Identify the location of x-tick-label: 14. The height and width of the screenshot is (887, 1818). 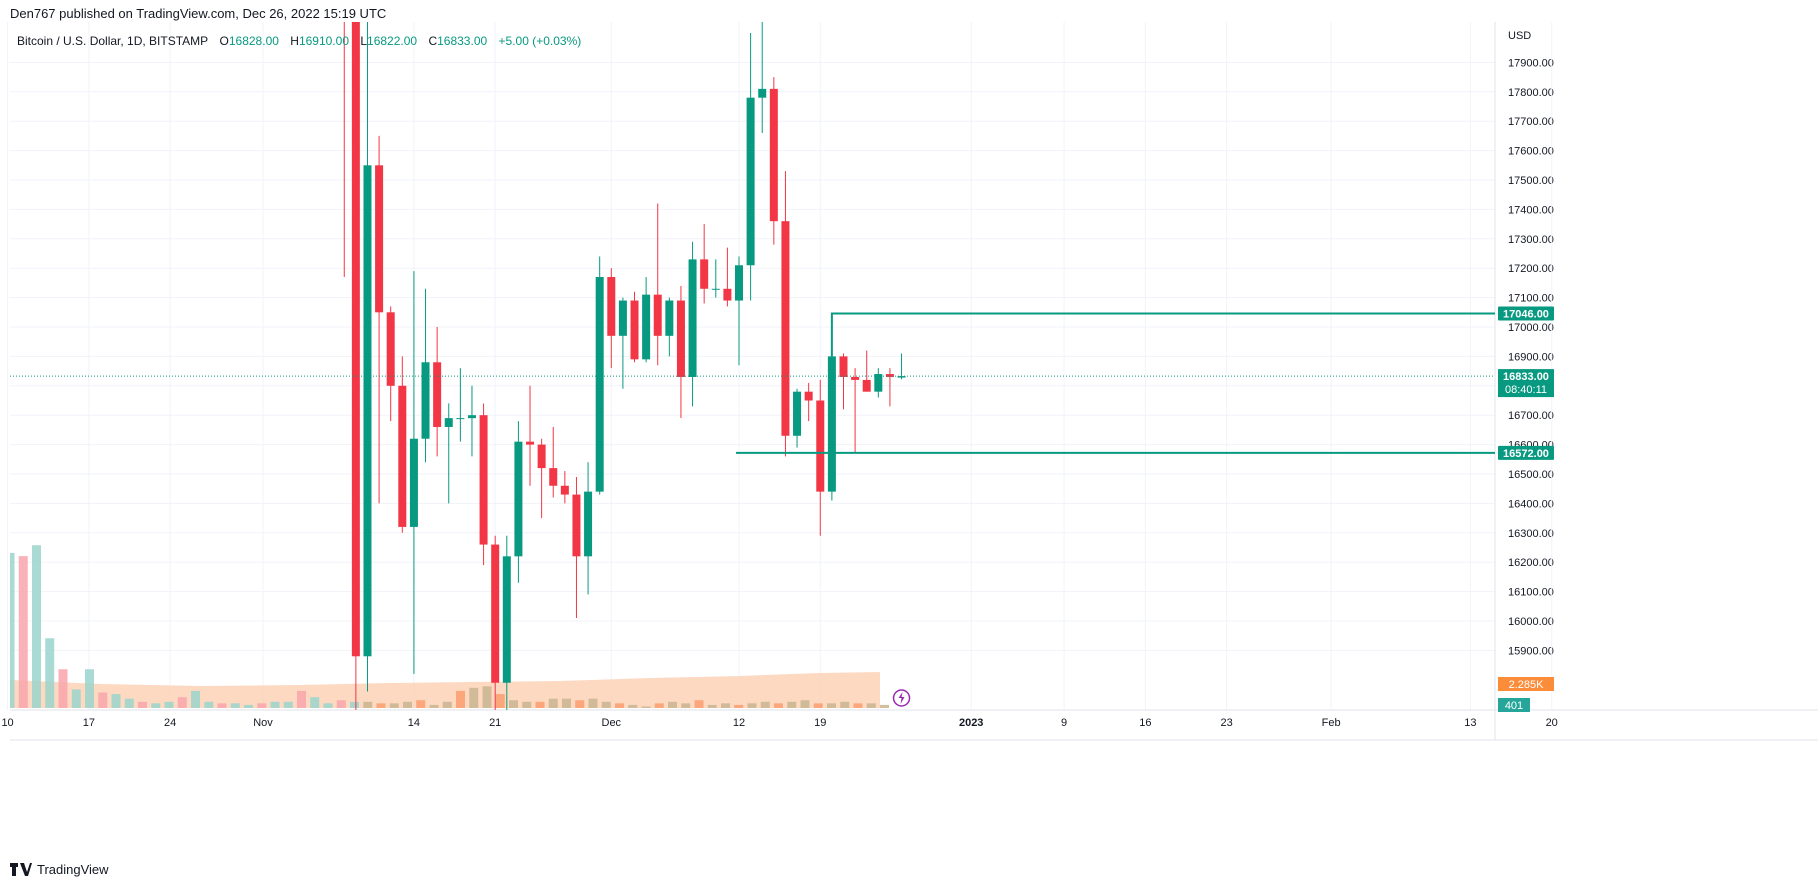
(414, 723).